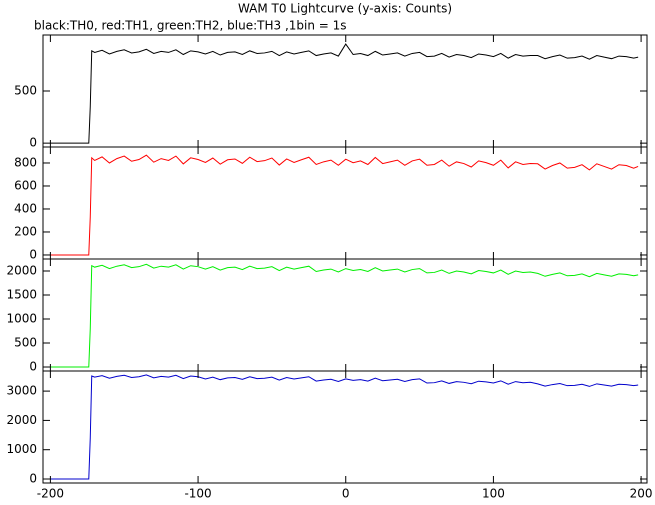 The height and width of the screenshot is (505, 655). I want to click on x-tick-label: 200, so click(641, 494).